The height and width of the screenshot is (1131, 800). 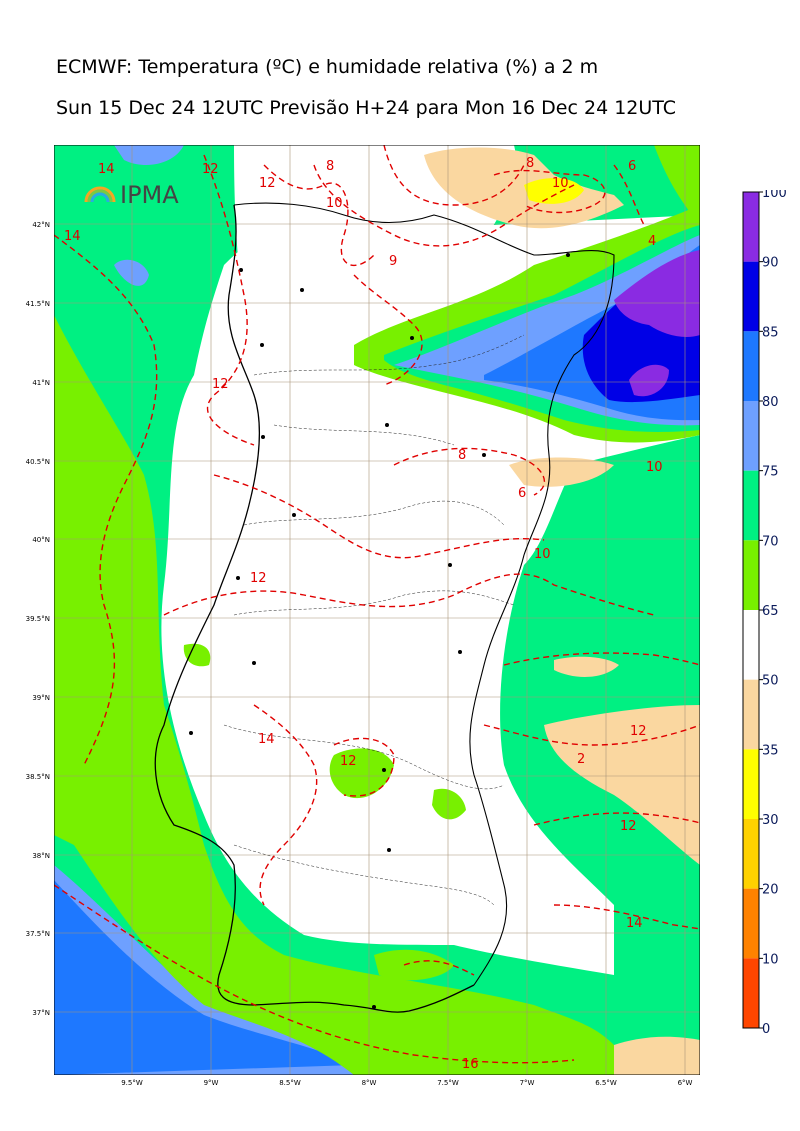 I want to click on lat-label: 38.5°N, so click(x=38, y=777).